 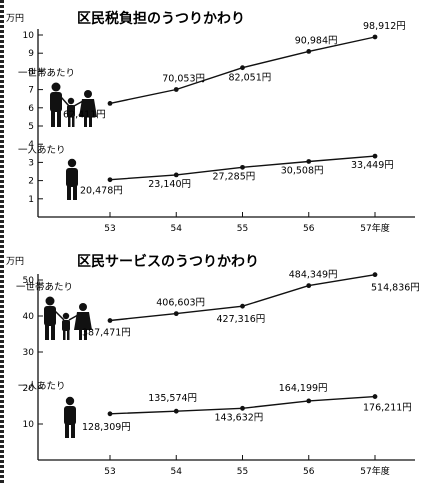 What do you see at coordinates (168, 262) in the screenshot?
I see `chart2-title: 区民サービスのうつりかわり` at bounding box center [168, 262].